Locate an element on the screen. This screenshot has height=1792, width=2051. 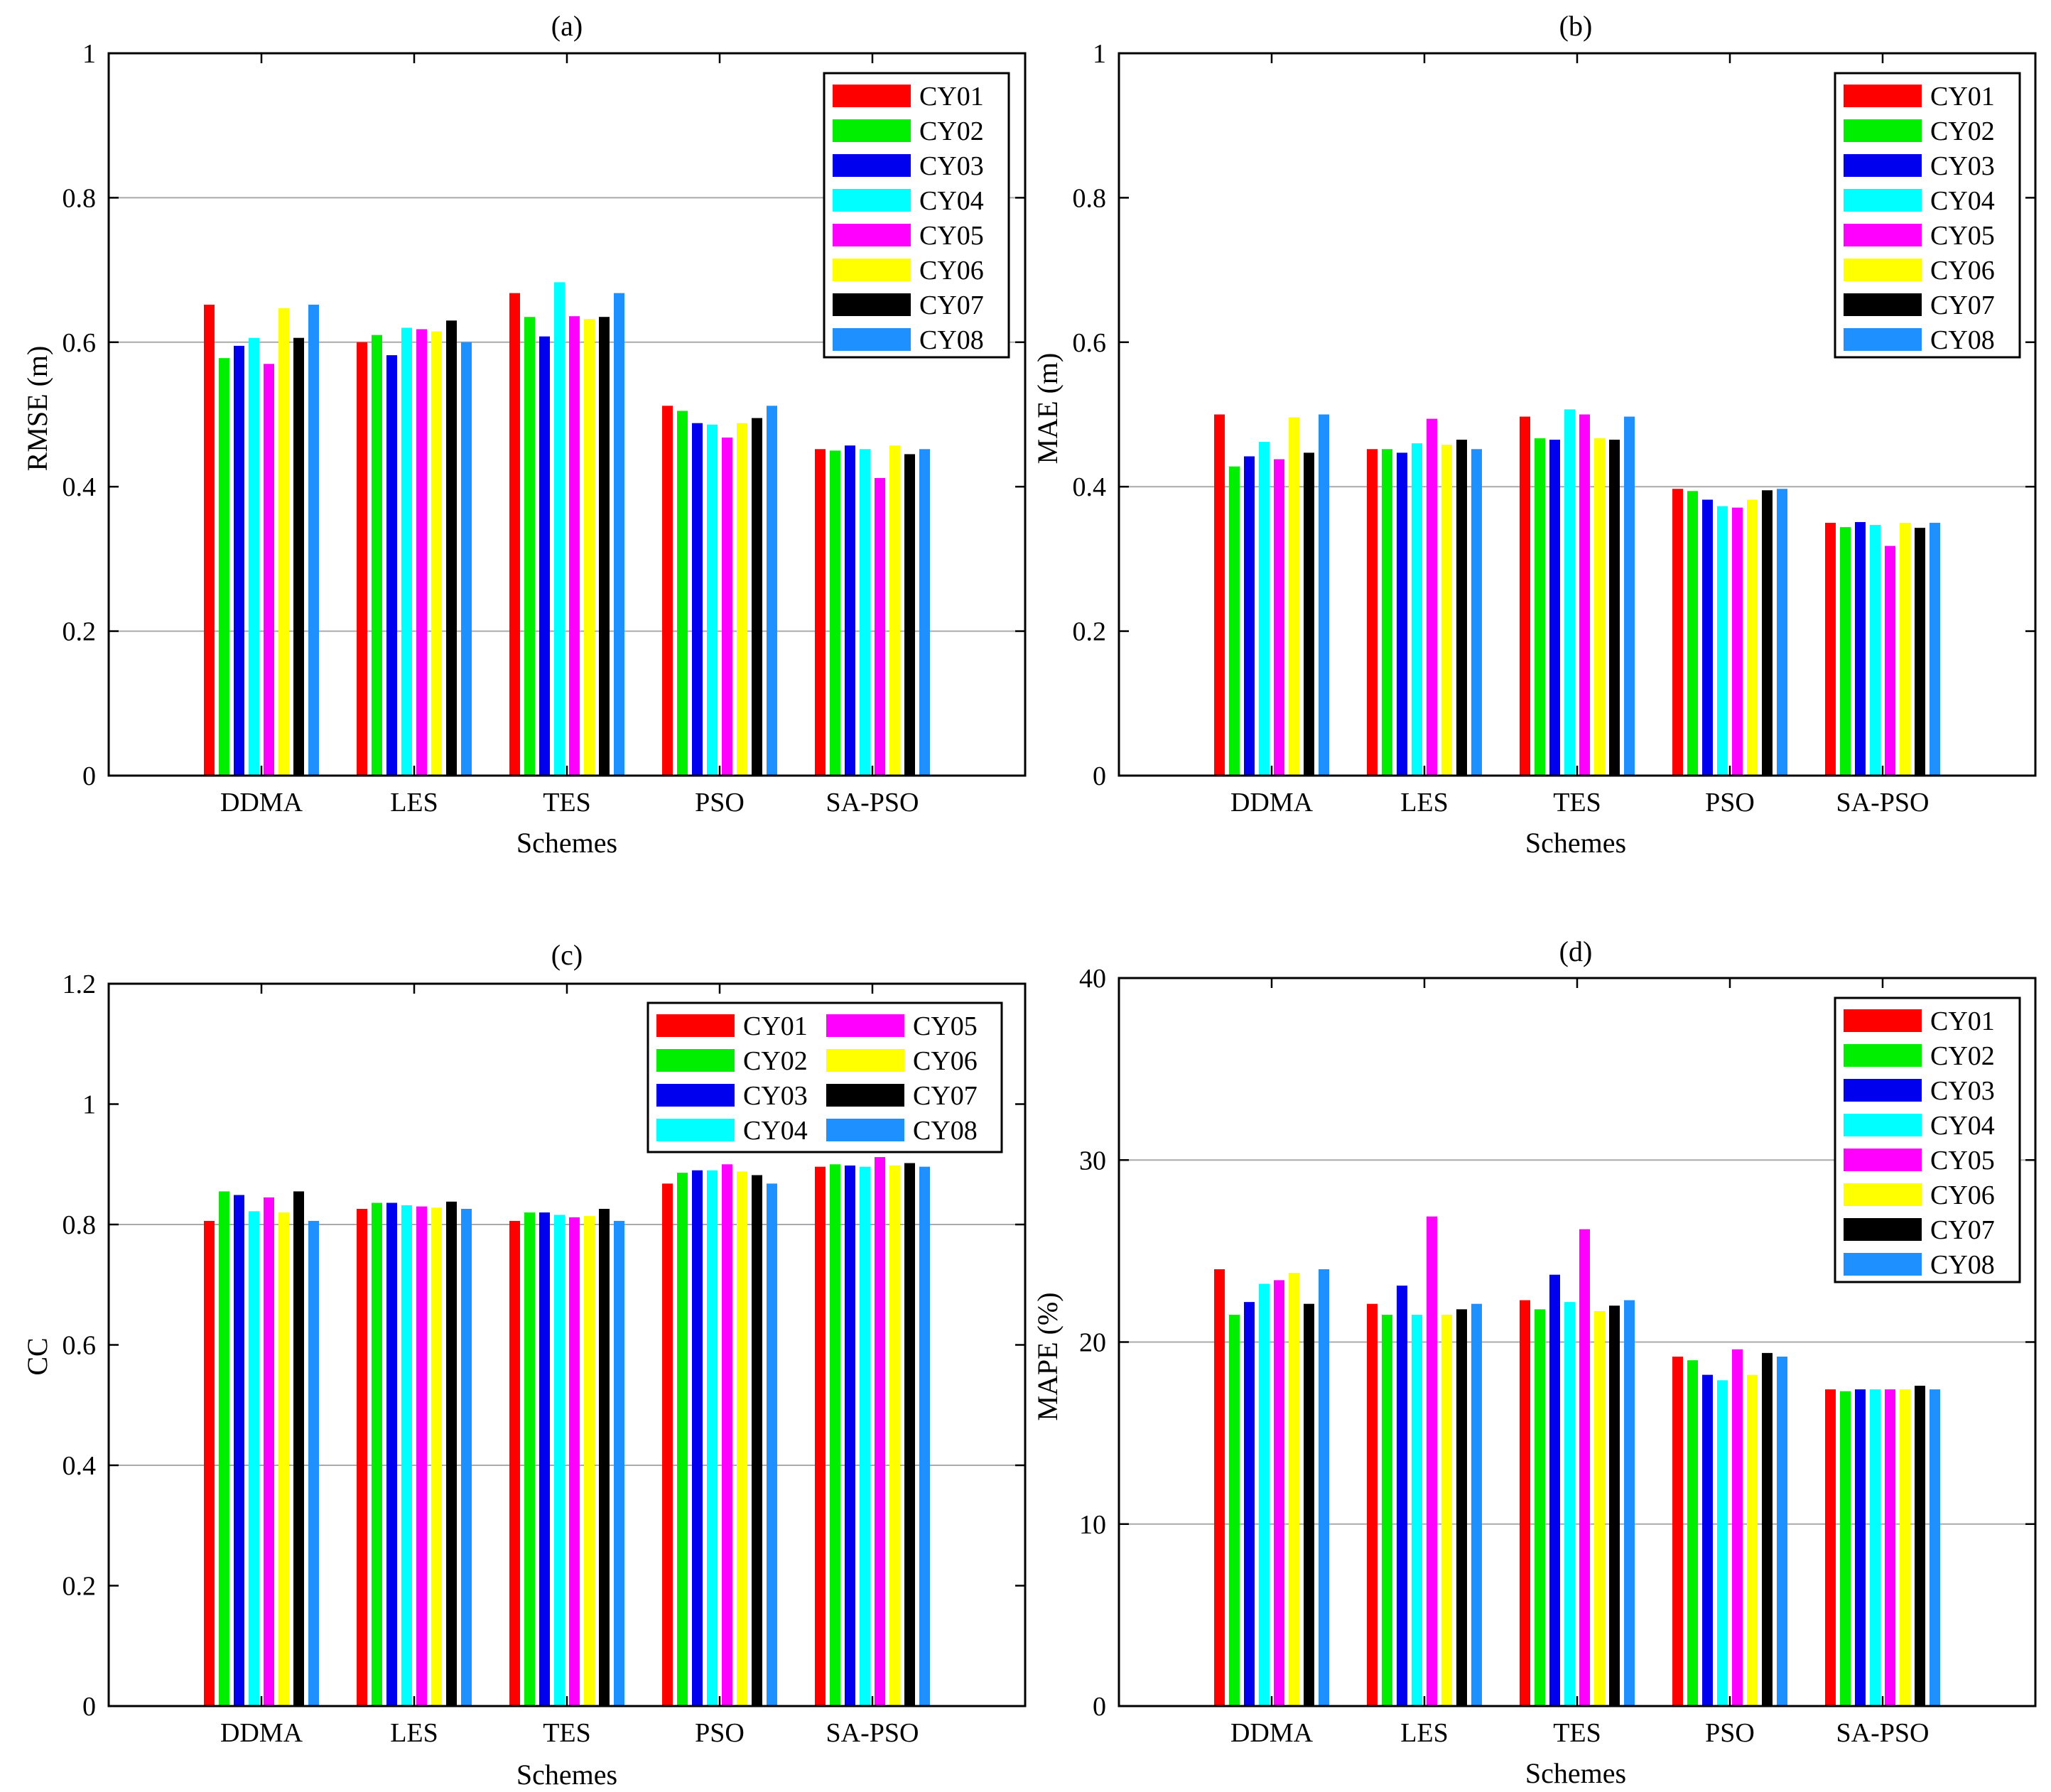
legend-label-cy07: CY07 is located at coordinates (945, 1096).